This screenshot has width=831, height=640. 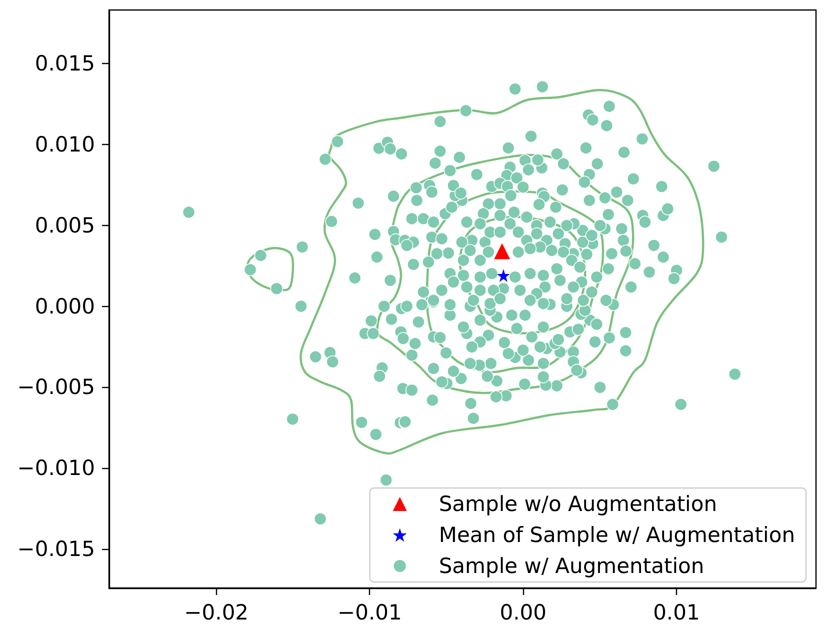 I want to click on x-tick-label: −0.01, so click(x=370, y=612).